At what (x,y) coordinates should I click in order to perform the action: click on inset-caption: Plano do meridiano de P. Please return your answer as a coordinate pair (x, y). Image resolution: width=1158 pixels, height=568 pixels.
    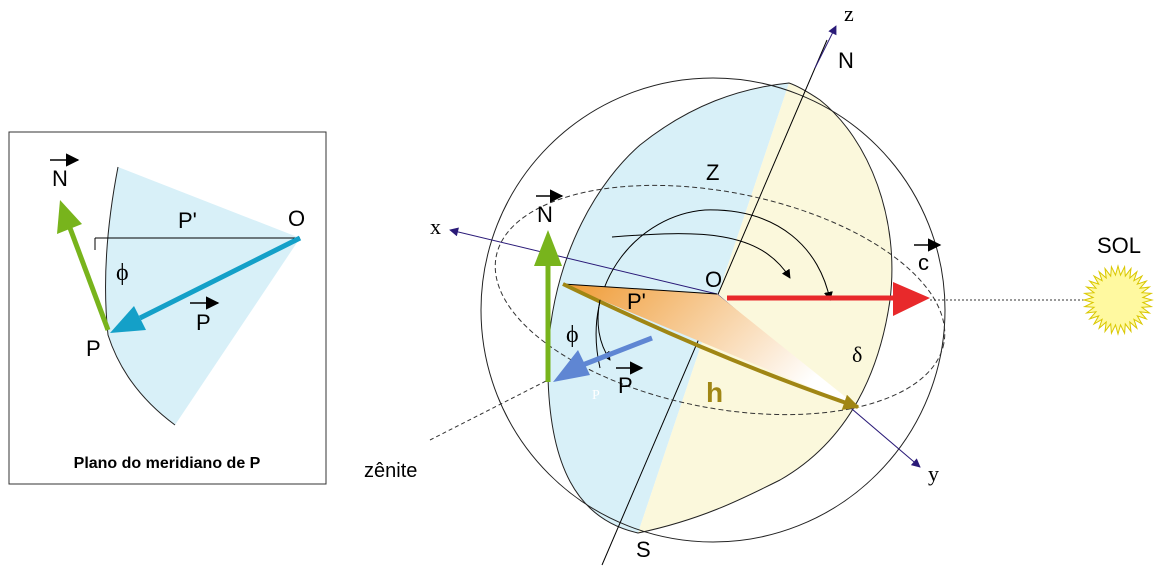
    Looking at the image, I should click on (167, 463).